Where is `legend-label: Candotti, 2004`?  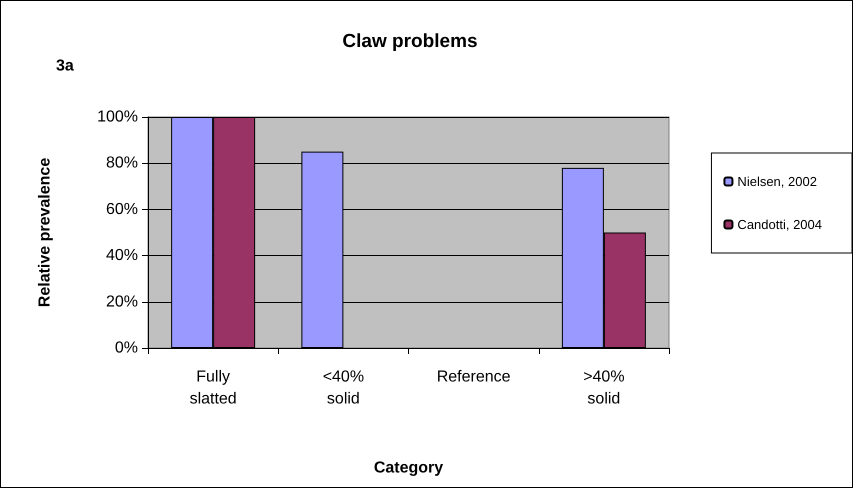
legend-label: Candotti, 2004 is located at coordinates (779, 224).